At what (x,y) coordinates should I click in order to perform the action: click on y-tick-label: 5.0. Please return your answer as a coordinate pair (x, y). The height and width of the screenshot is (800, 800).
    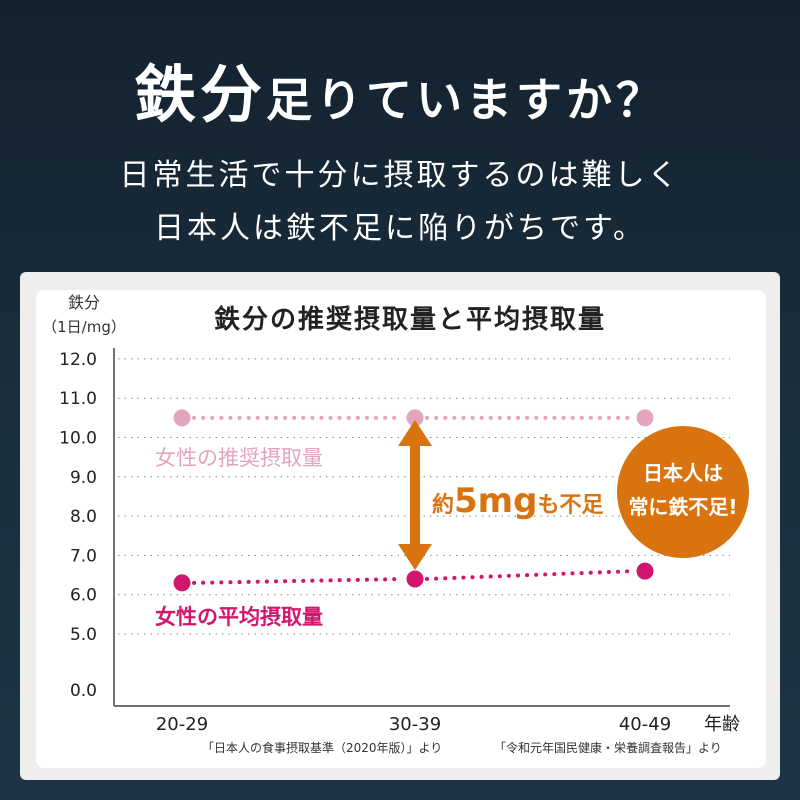
    Looking at the image, I should click on (83, 635).